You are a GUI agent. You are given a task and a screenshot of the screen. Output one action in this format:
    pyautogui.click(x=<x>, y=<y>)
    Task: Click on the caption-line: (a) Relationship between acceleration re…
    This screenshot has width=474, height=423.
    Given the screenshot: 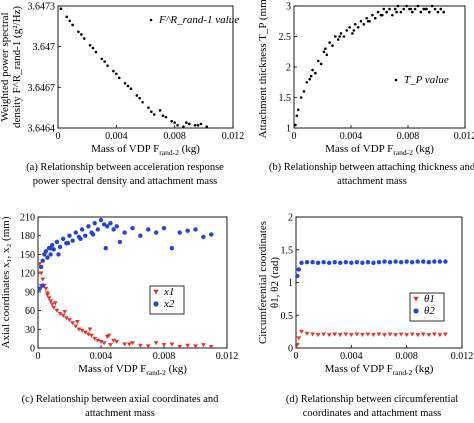 What is the action you would take?
    pyautogui.click(x=125, y=167)
    